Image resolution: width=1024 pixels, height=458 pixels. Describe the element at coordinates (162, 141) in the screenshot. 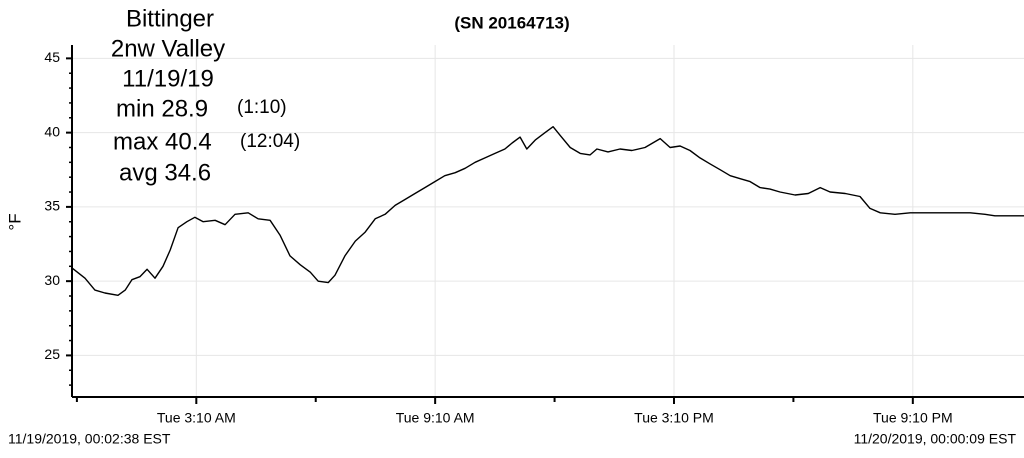

I see `max-text: max 40.4` at that location.